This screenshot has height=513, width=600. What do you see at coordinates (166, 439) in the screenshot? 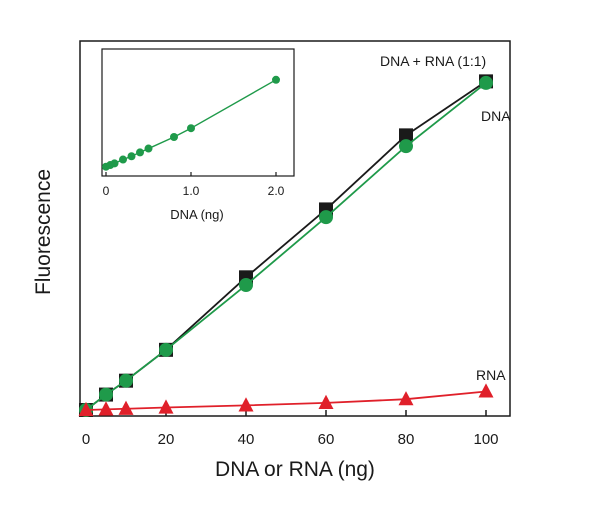
I see `x-tick-label: 20` at bounding box center [166, 439].